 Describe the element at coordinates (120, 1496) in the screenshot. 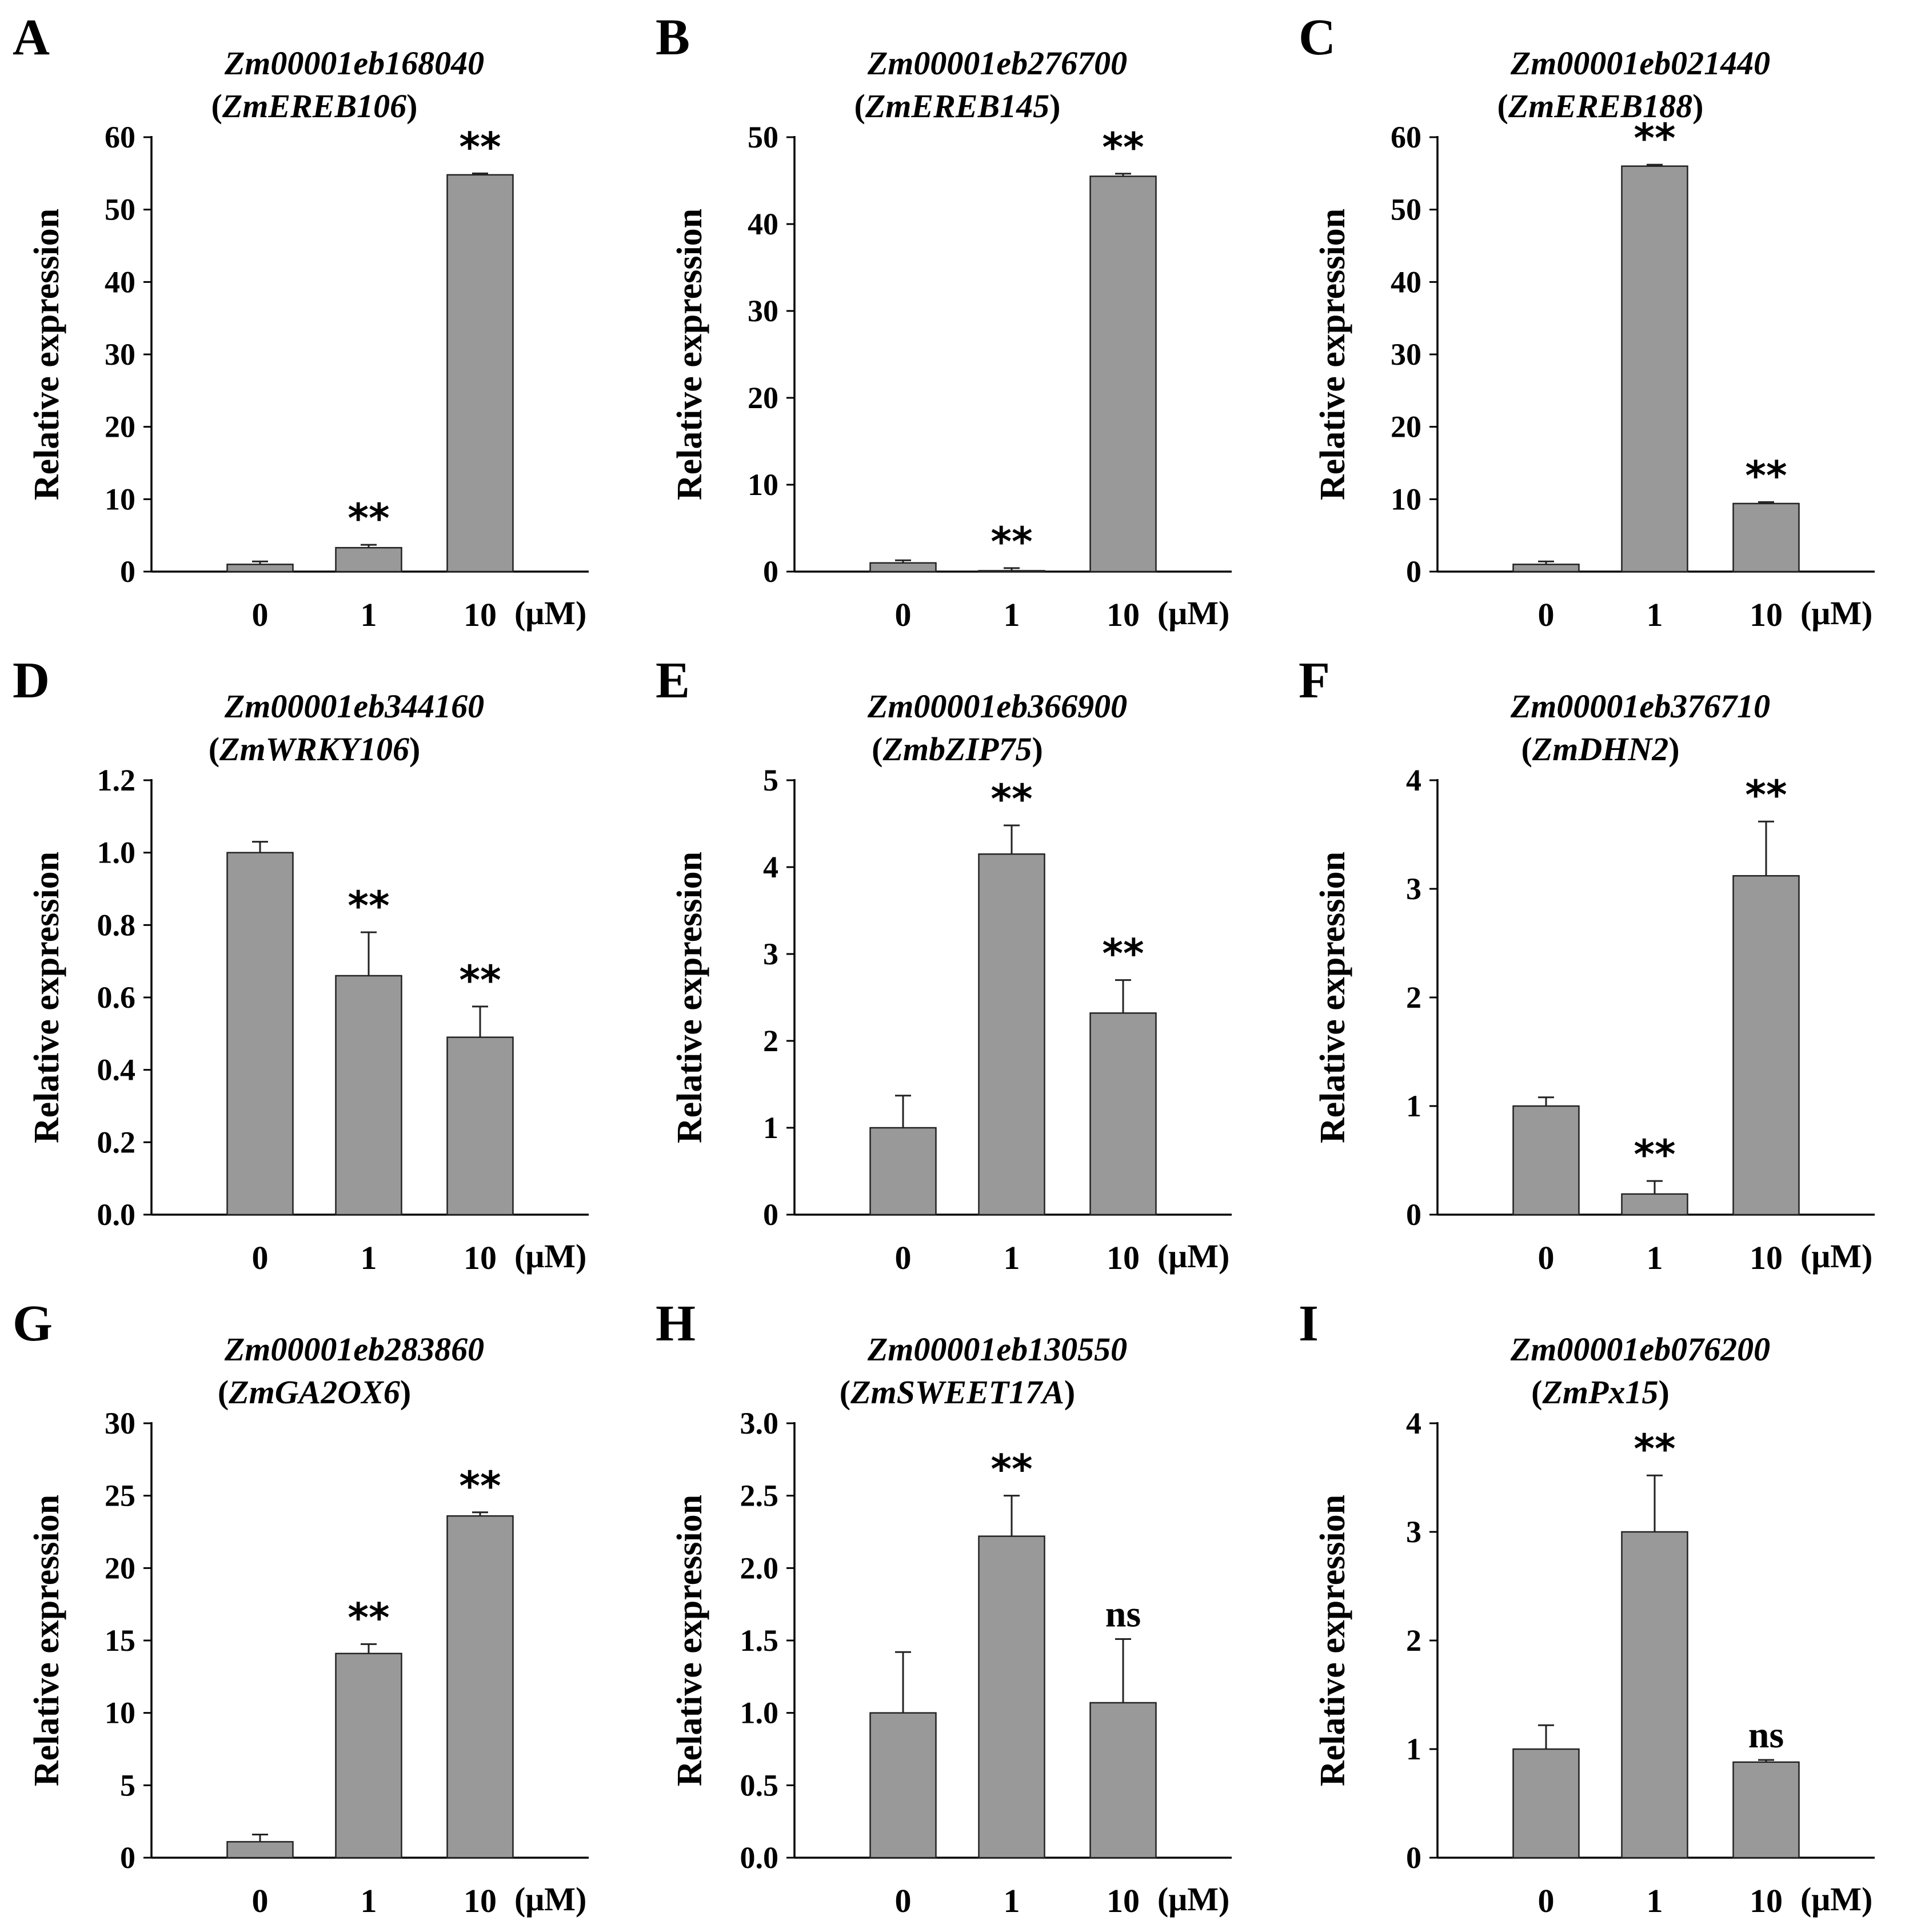

I see `y-tick-label: 25` at that location.